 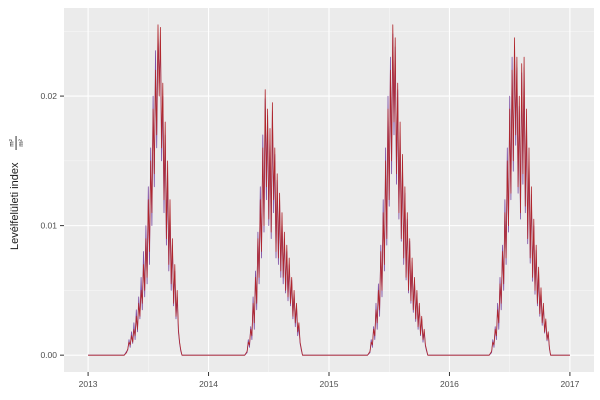 What do you see at coordinates (48, 355) in the screenshot?
I see `y-tick-label: 0.00` at bounding box center [48, 355].